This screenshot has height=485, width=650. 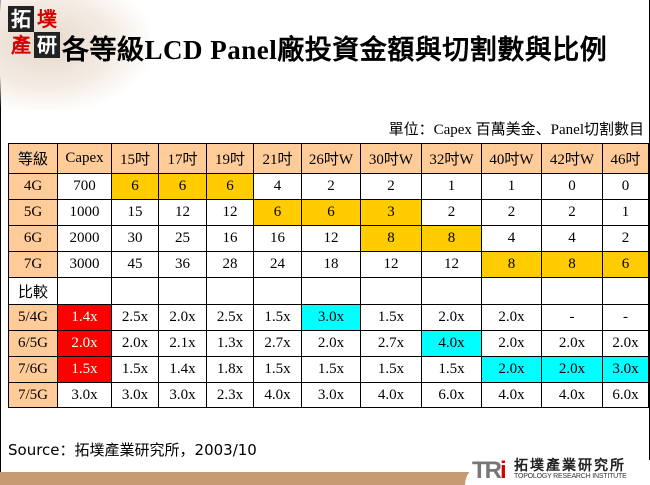 What do you see at coordinates (391, 158) in the screenshot?
I see `column-header: 30吋W` at bounding box center [391, 158].